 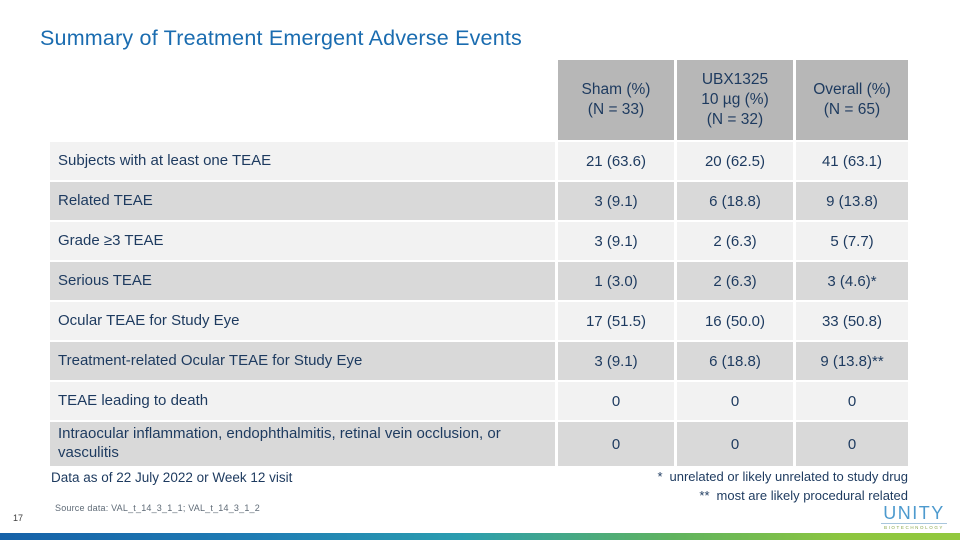 I want to click on row-label: Serious TEAE, so click(x=302, y=281).